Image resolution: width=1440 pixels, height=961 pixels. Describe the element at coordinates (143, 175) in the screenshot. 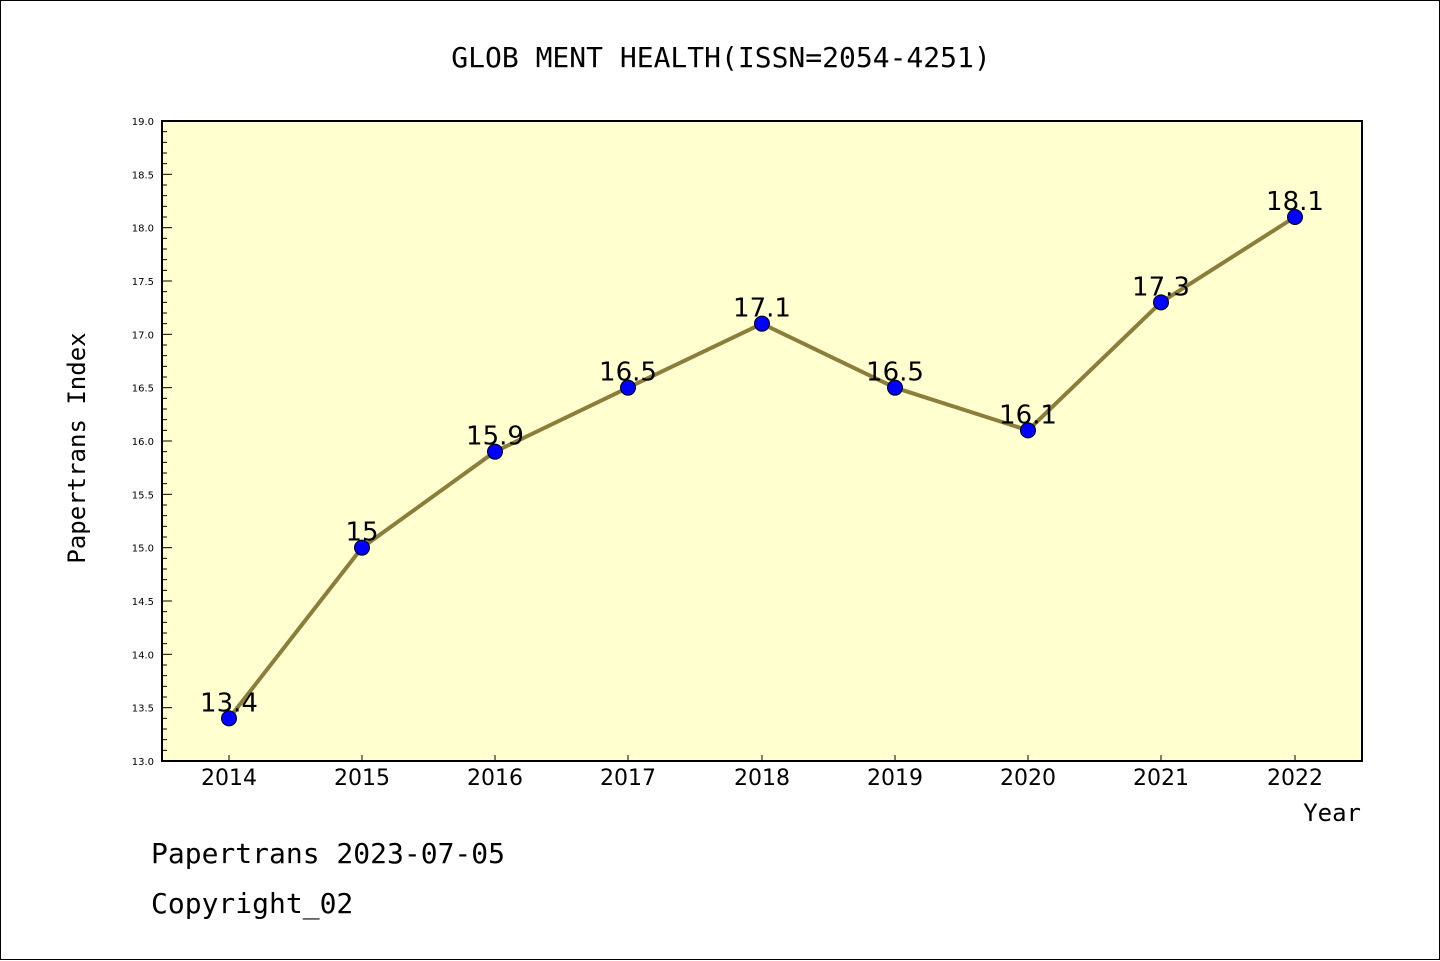

I see `y-tick-label: 18.5` at that location.